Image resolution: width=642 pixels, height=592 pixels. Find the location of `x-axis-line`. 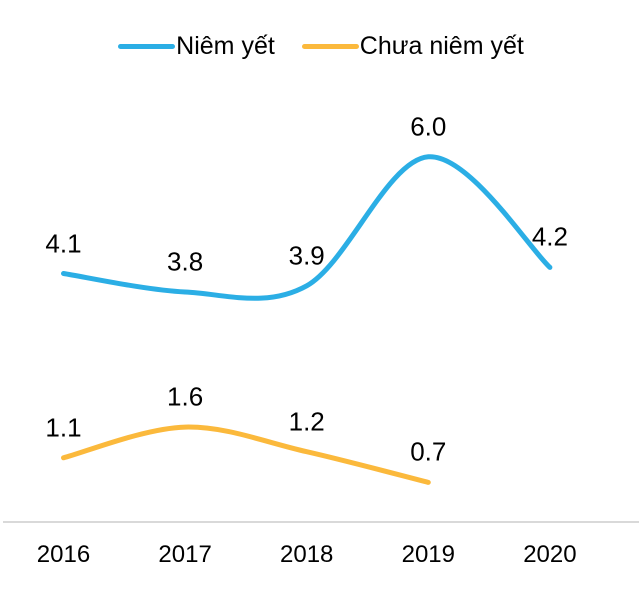

x-axis-line is located at coordinates (321, 522).